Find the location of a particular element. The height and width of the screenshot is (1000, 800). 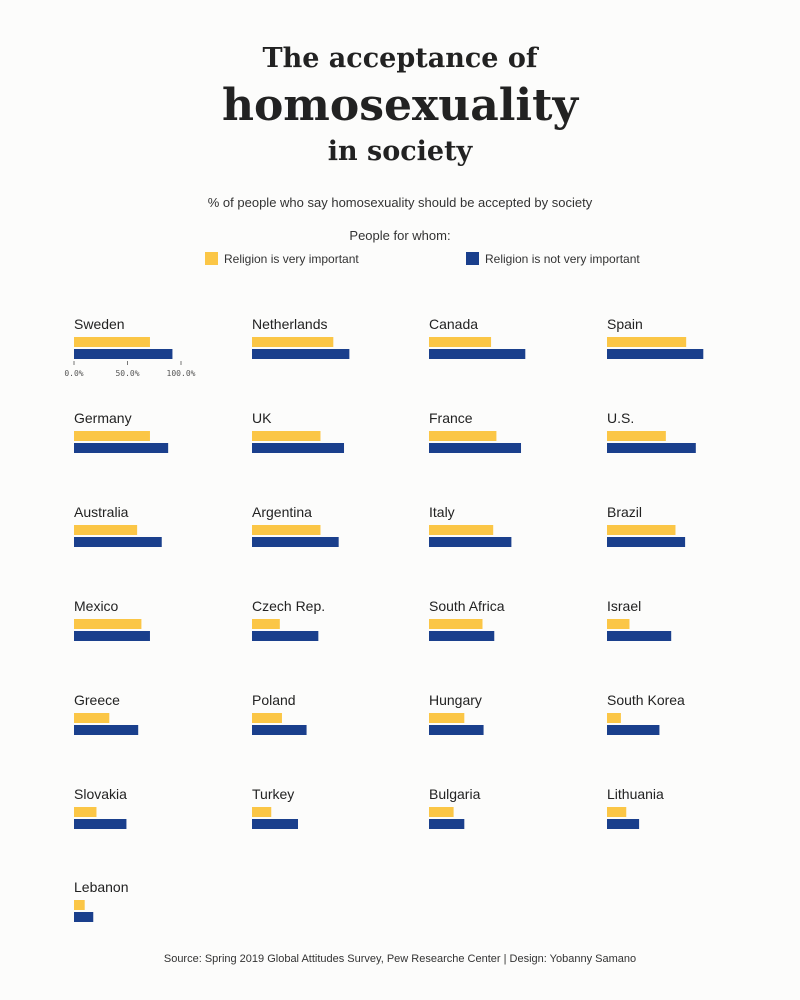

country-label-bulgaria: Bulgaria is located at coordinates (455, 794).